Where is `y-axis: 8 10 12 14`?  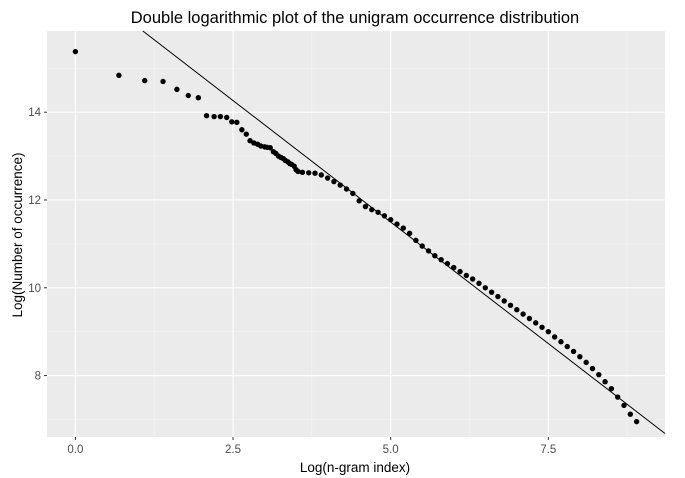 y-axis: 8 10 12 14 is located at coordinates (37, 245).